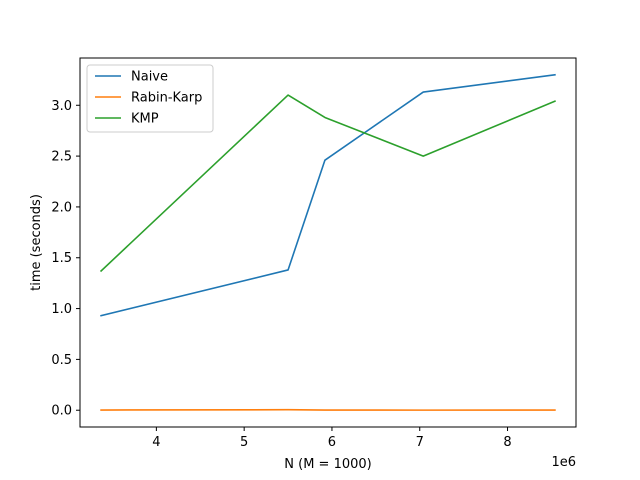 This screenshot has height=480, width=640. I want to click on y-tick-label: 1.0, so click(61, 309).